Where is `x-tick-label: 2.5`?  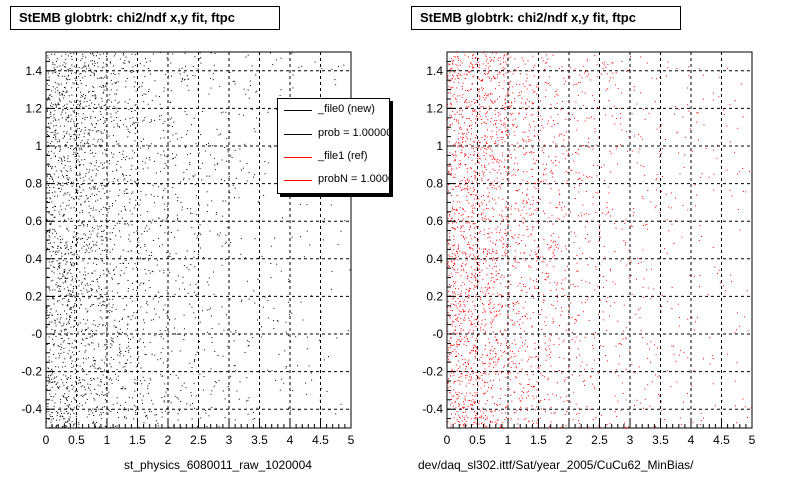
x-tick-label: 2.5 is located at coordinates (198, 440).